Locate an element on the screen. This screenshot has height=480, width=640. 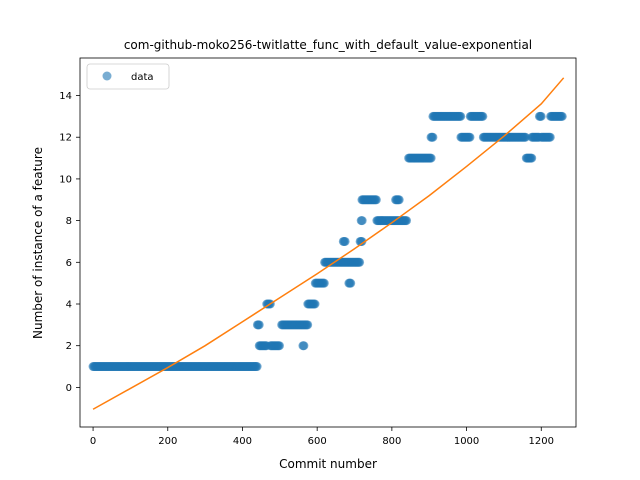
legend-label: data is located at coordinates (142, 77).